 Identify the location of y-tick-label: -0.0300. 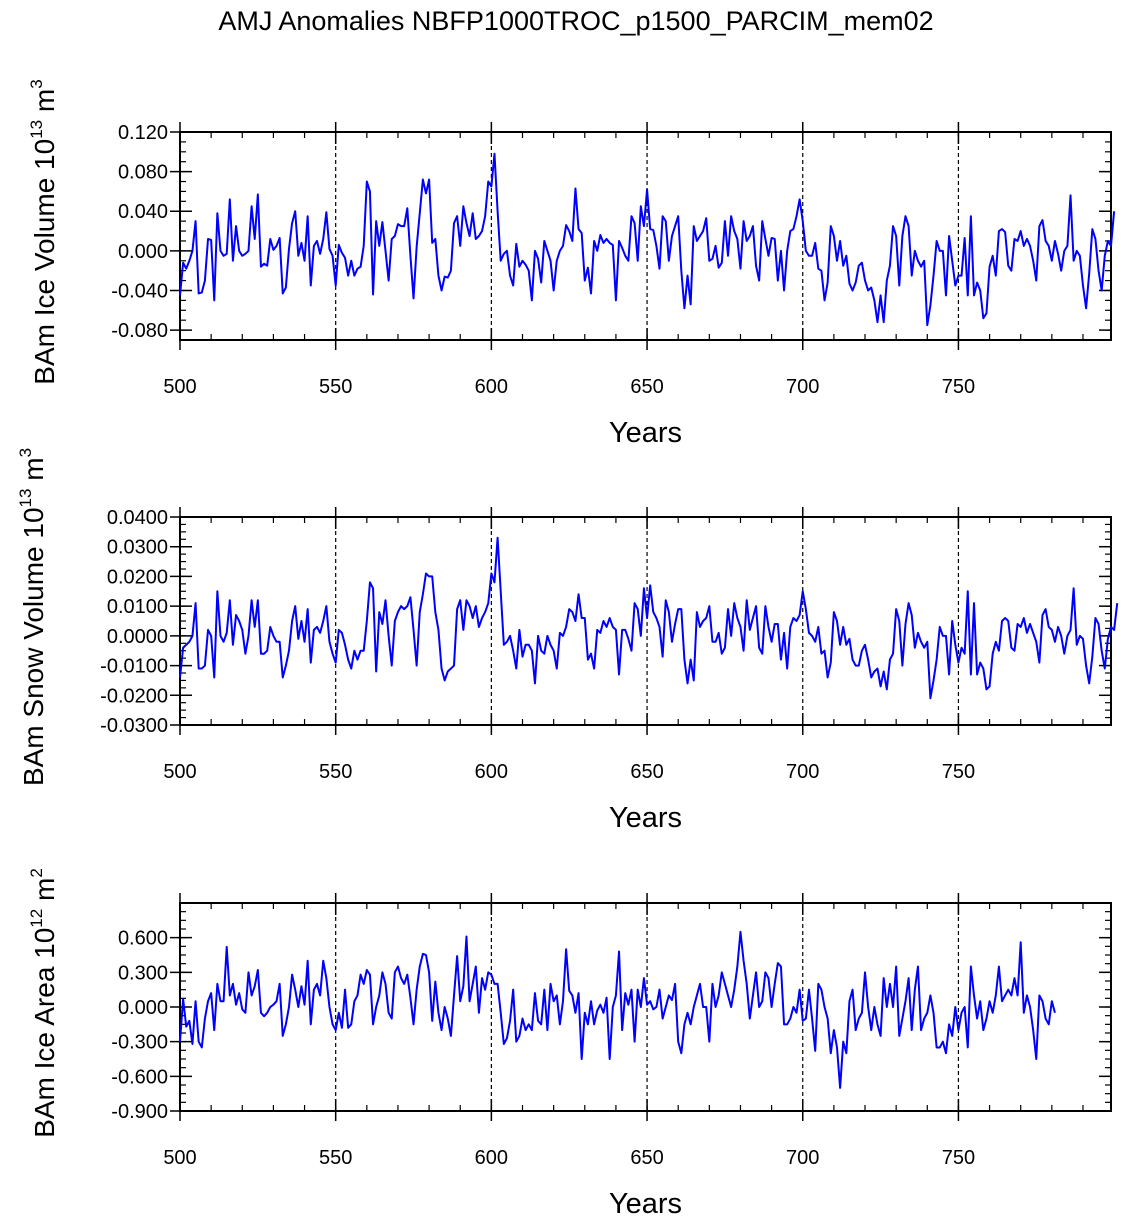
(134, 726).